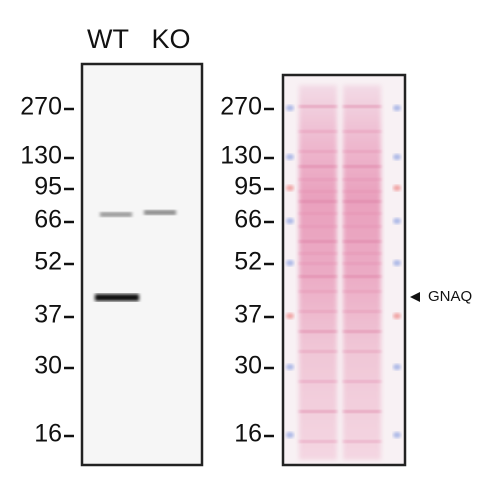 Image resolution: width=490 pixels, height=490 pixels. I want to click on stain-bands, so click(340, 274).